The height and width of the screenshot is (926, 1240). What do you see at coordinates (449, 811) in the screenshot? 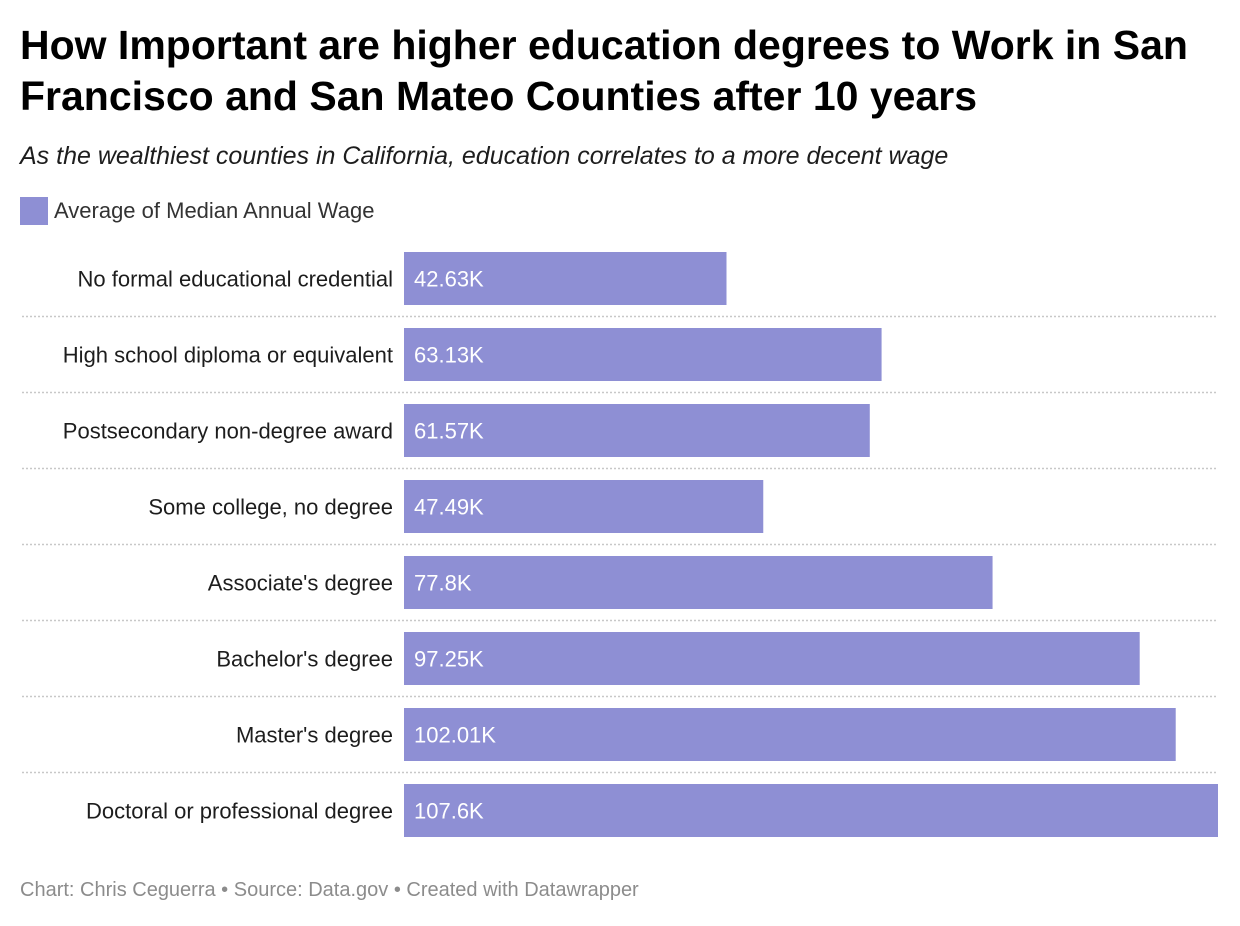
I see `value-label: 107.6K` at bounding box center [449, 811].